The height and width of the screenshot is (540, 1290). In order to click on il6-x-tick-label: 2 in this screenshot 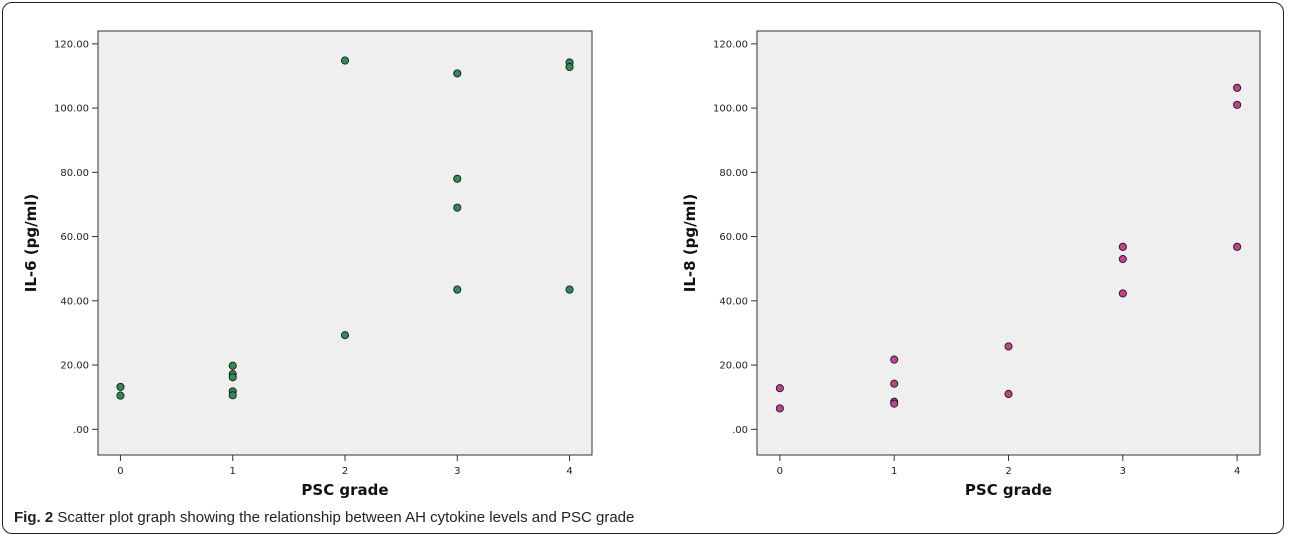, I will do `click(345, 471)`.